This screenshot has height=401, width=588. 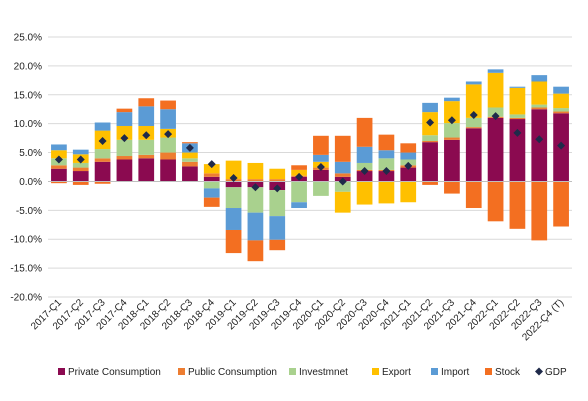 What do you see at coordinates (232, 372) in the screenshot?
I see `legend-label-public-consumption: Public Consumption` at bounding box center [232, 372].